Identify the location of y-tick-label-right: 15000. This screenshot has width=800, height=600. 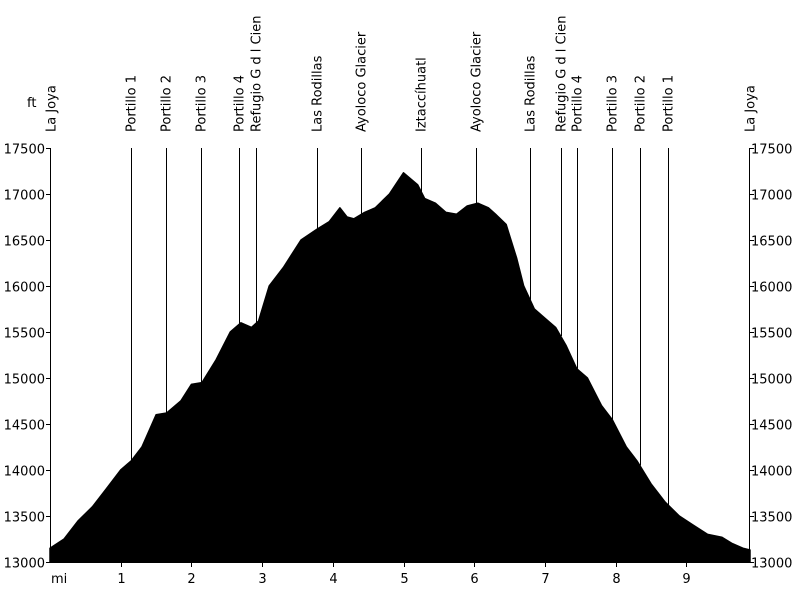
(771, 380).